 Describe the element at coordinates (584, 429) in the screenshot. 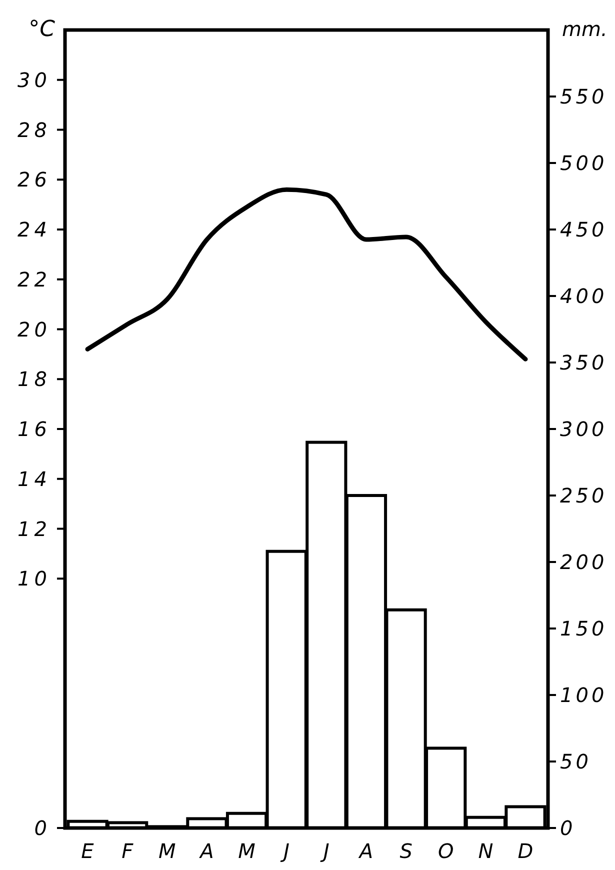

I see `y2-tick-label: 300` at that location.